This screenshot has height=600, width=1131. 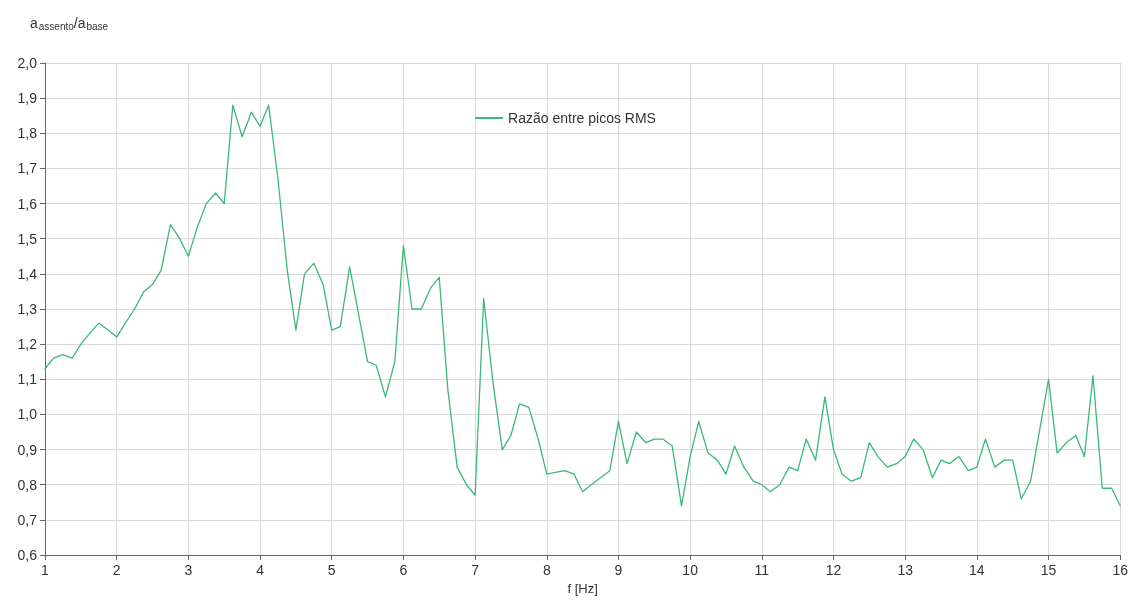 I want to click on x-tick-label: 14, so click(x=977, y=570).